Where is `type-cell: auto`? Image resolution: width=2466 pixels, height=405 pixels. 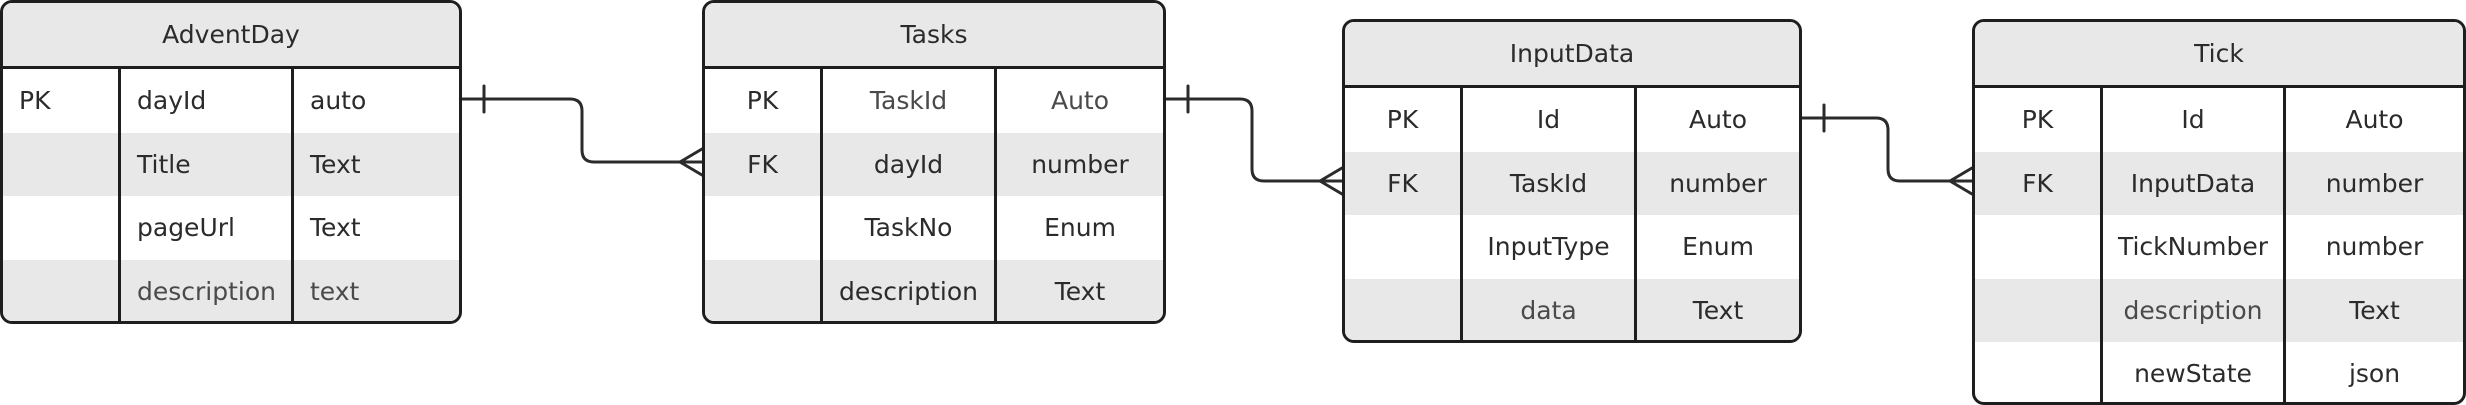 type-cell: auto is located at coordinates (375, 101).